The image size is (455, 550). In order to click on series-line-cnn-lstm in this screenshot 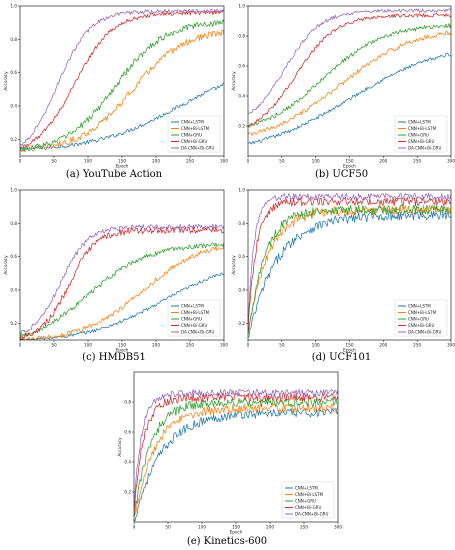, I will do `click(349, 99)`.